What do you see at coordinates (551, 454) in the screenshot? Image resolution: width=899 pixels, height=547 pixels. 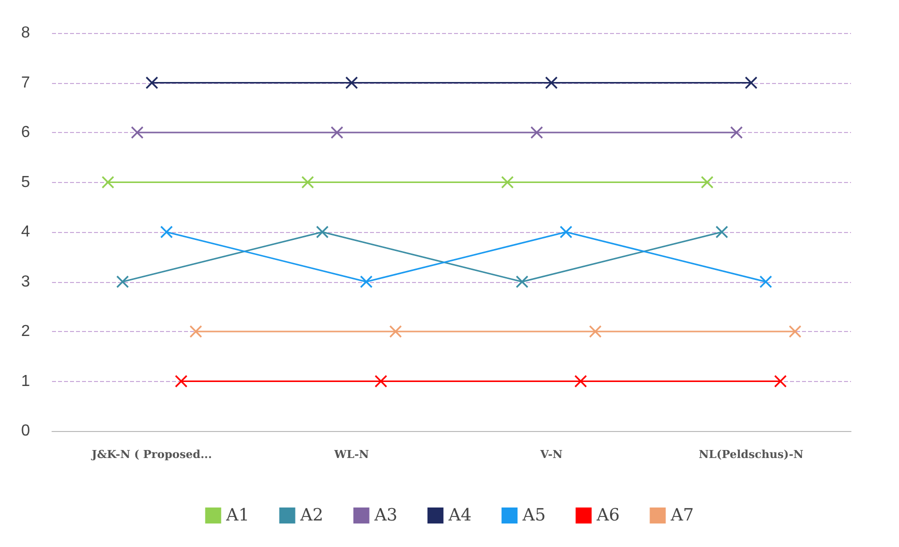 I see `x-tick-label: V-N` at bounding box center [551, 454].